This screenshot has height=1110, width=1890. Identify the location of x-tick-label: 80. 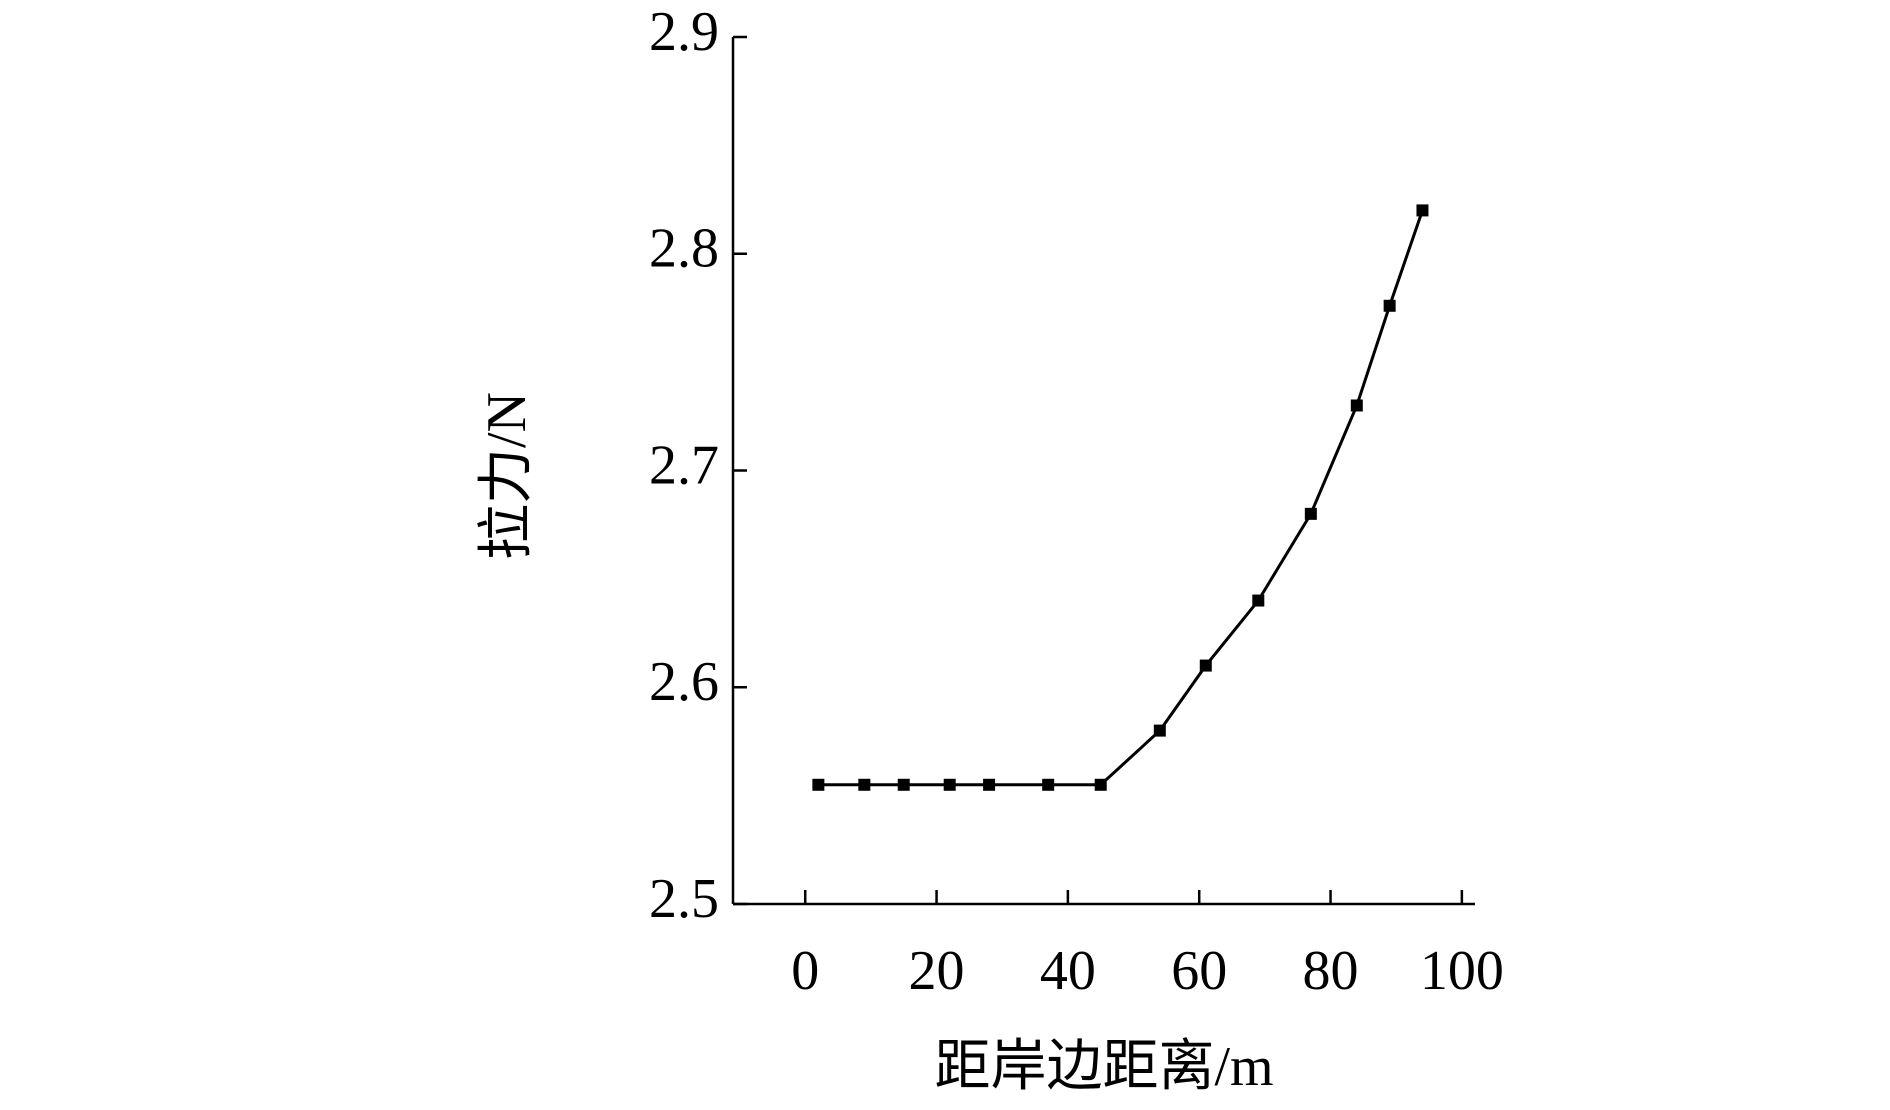
(1331, 971).